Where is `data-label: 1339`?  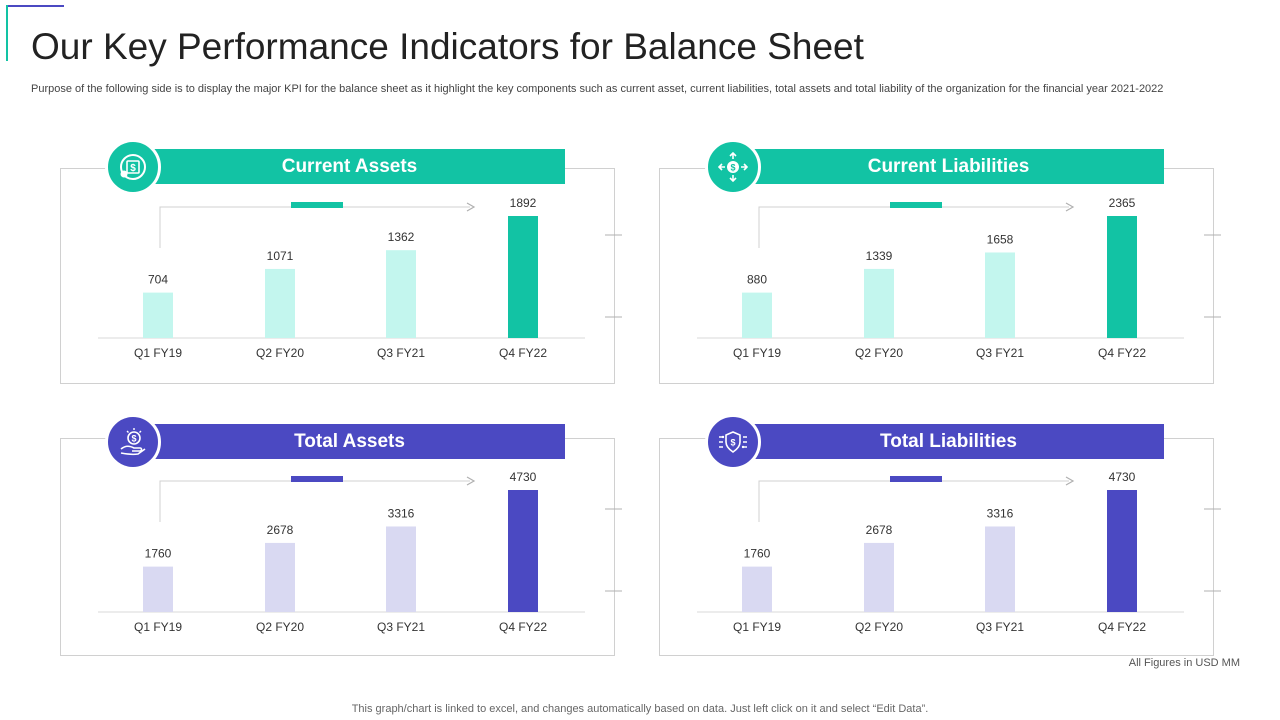 data-label: 1339 is located at coordinates (879, 256).